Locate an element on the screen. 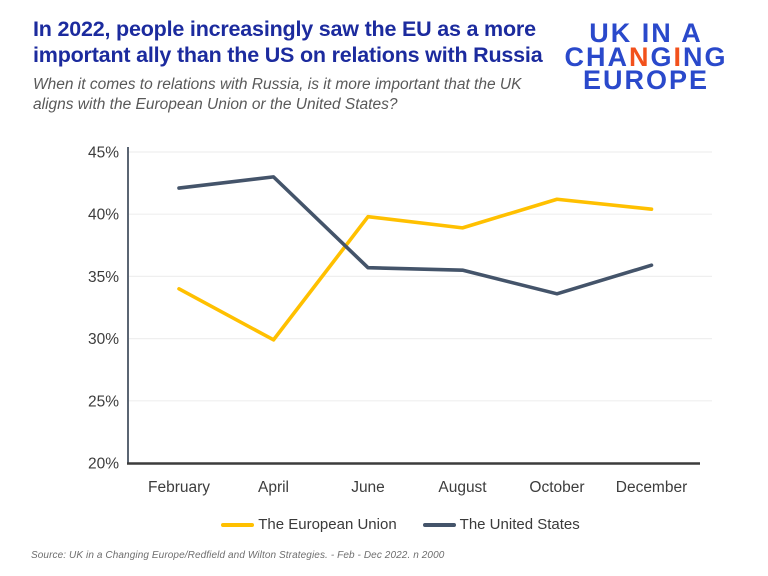 The width and height of the screenshot is (768, 576). logo-line: UK IN A is located at coordinates (646, 33).